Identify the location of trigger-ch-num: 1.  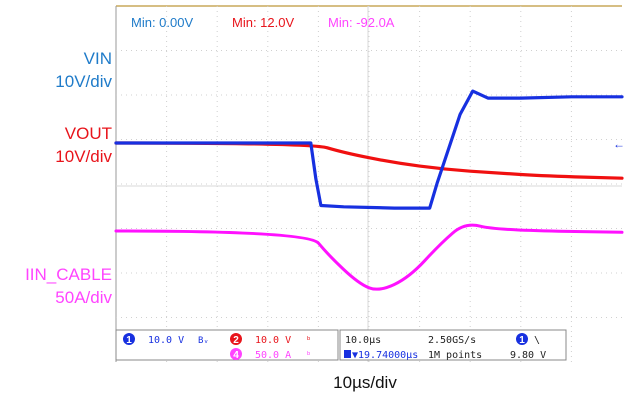
(522, 340).